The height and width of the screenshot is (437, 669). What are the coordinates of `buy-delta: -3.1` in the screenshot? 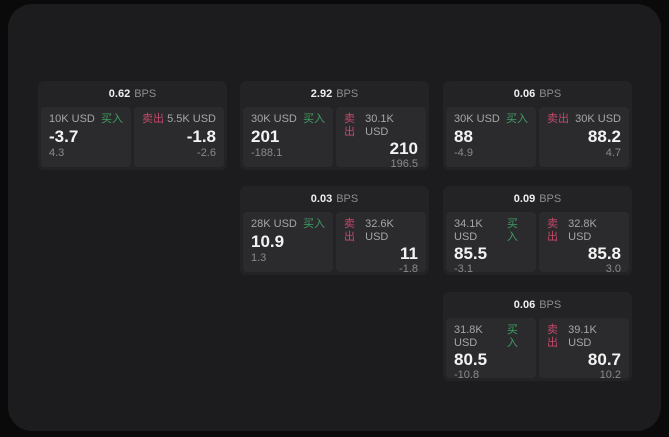 It's located at (463, 269).